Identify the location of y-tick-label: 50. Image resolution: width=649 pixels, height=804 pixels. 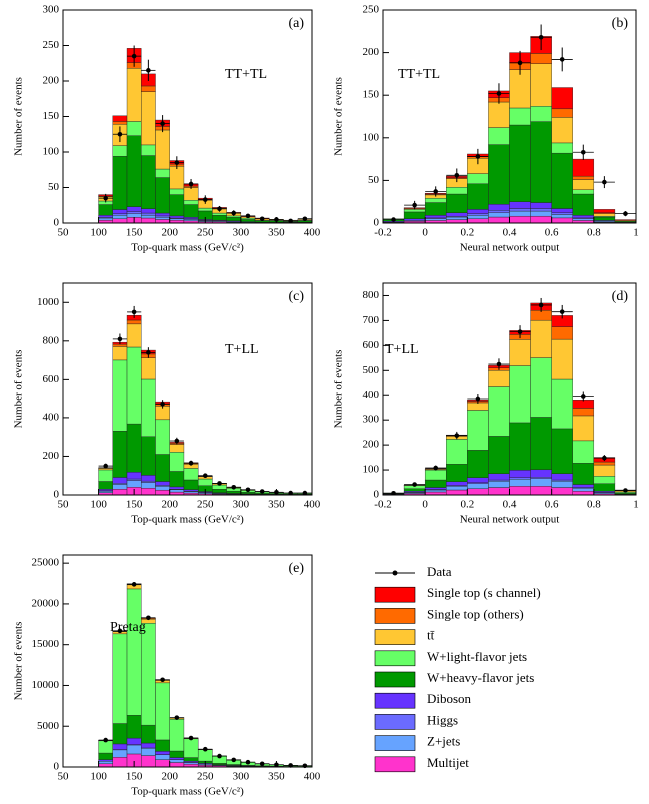
(54, 187).